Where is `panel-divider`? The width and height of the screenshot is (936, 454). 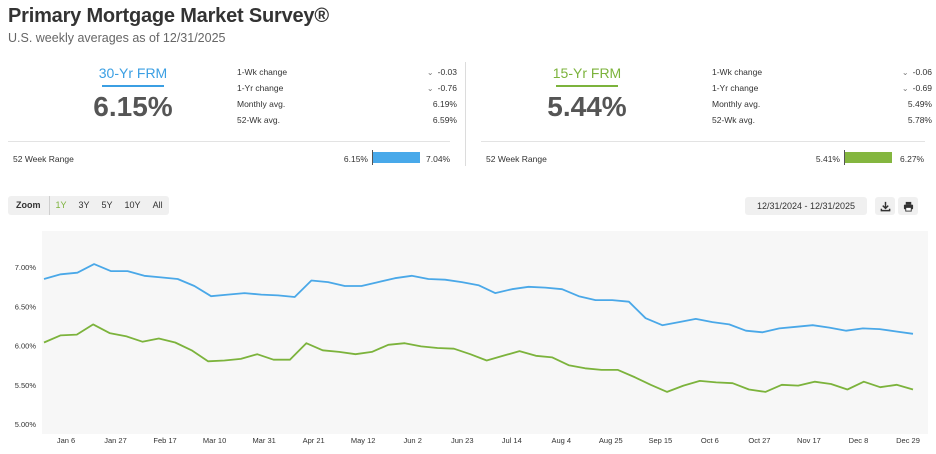
panel-divider is located at coordinates (465, 114).